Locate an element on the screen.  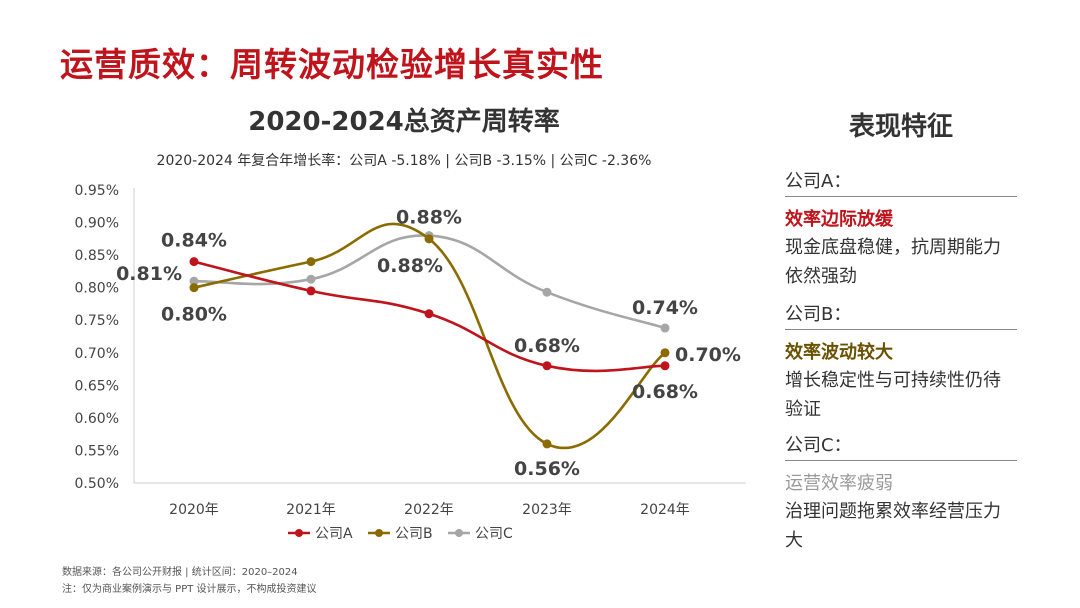
data-label: 0.56% is located at coordinates (547, 469).